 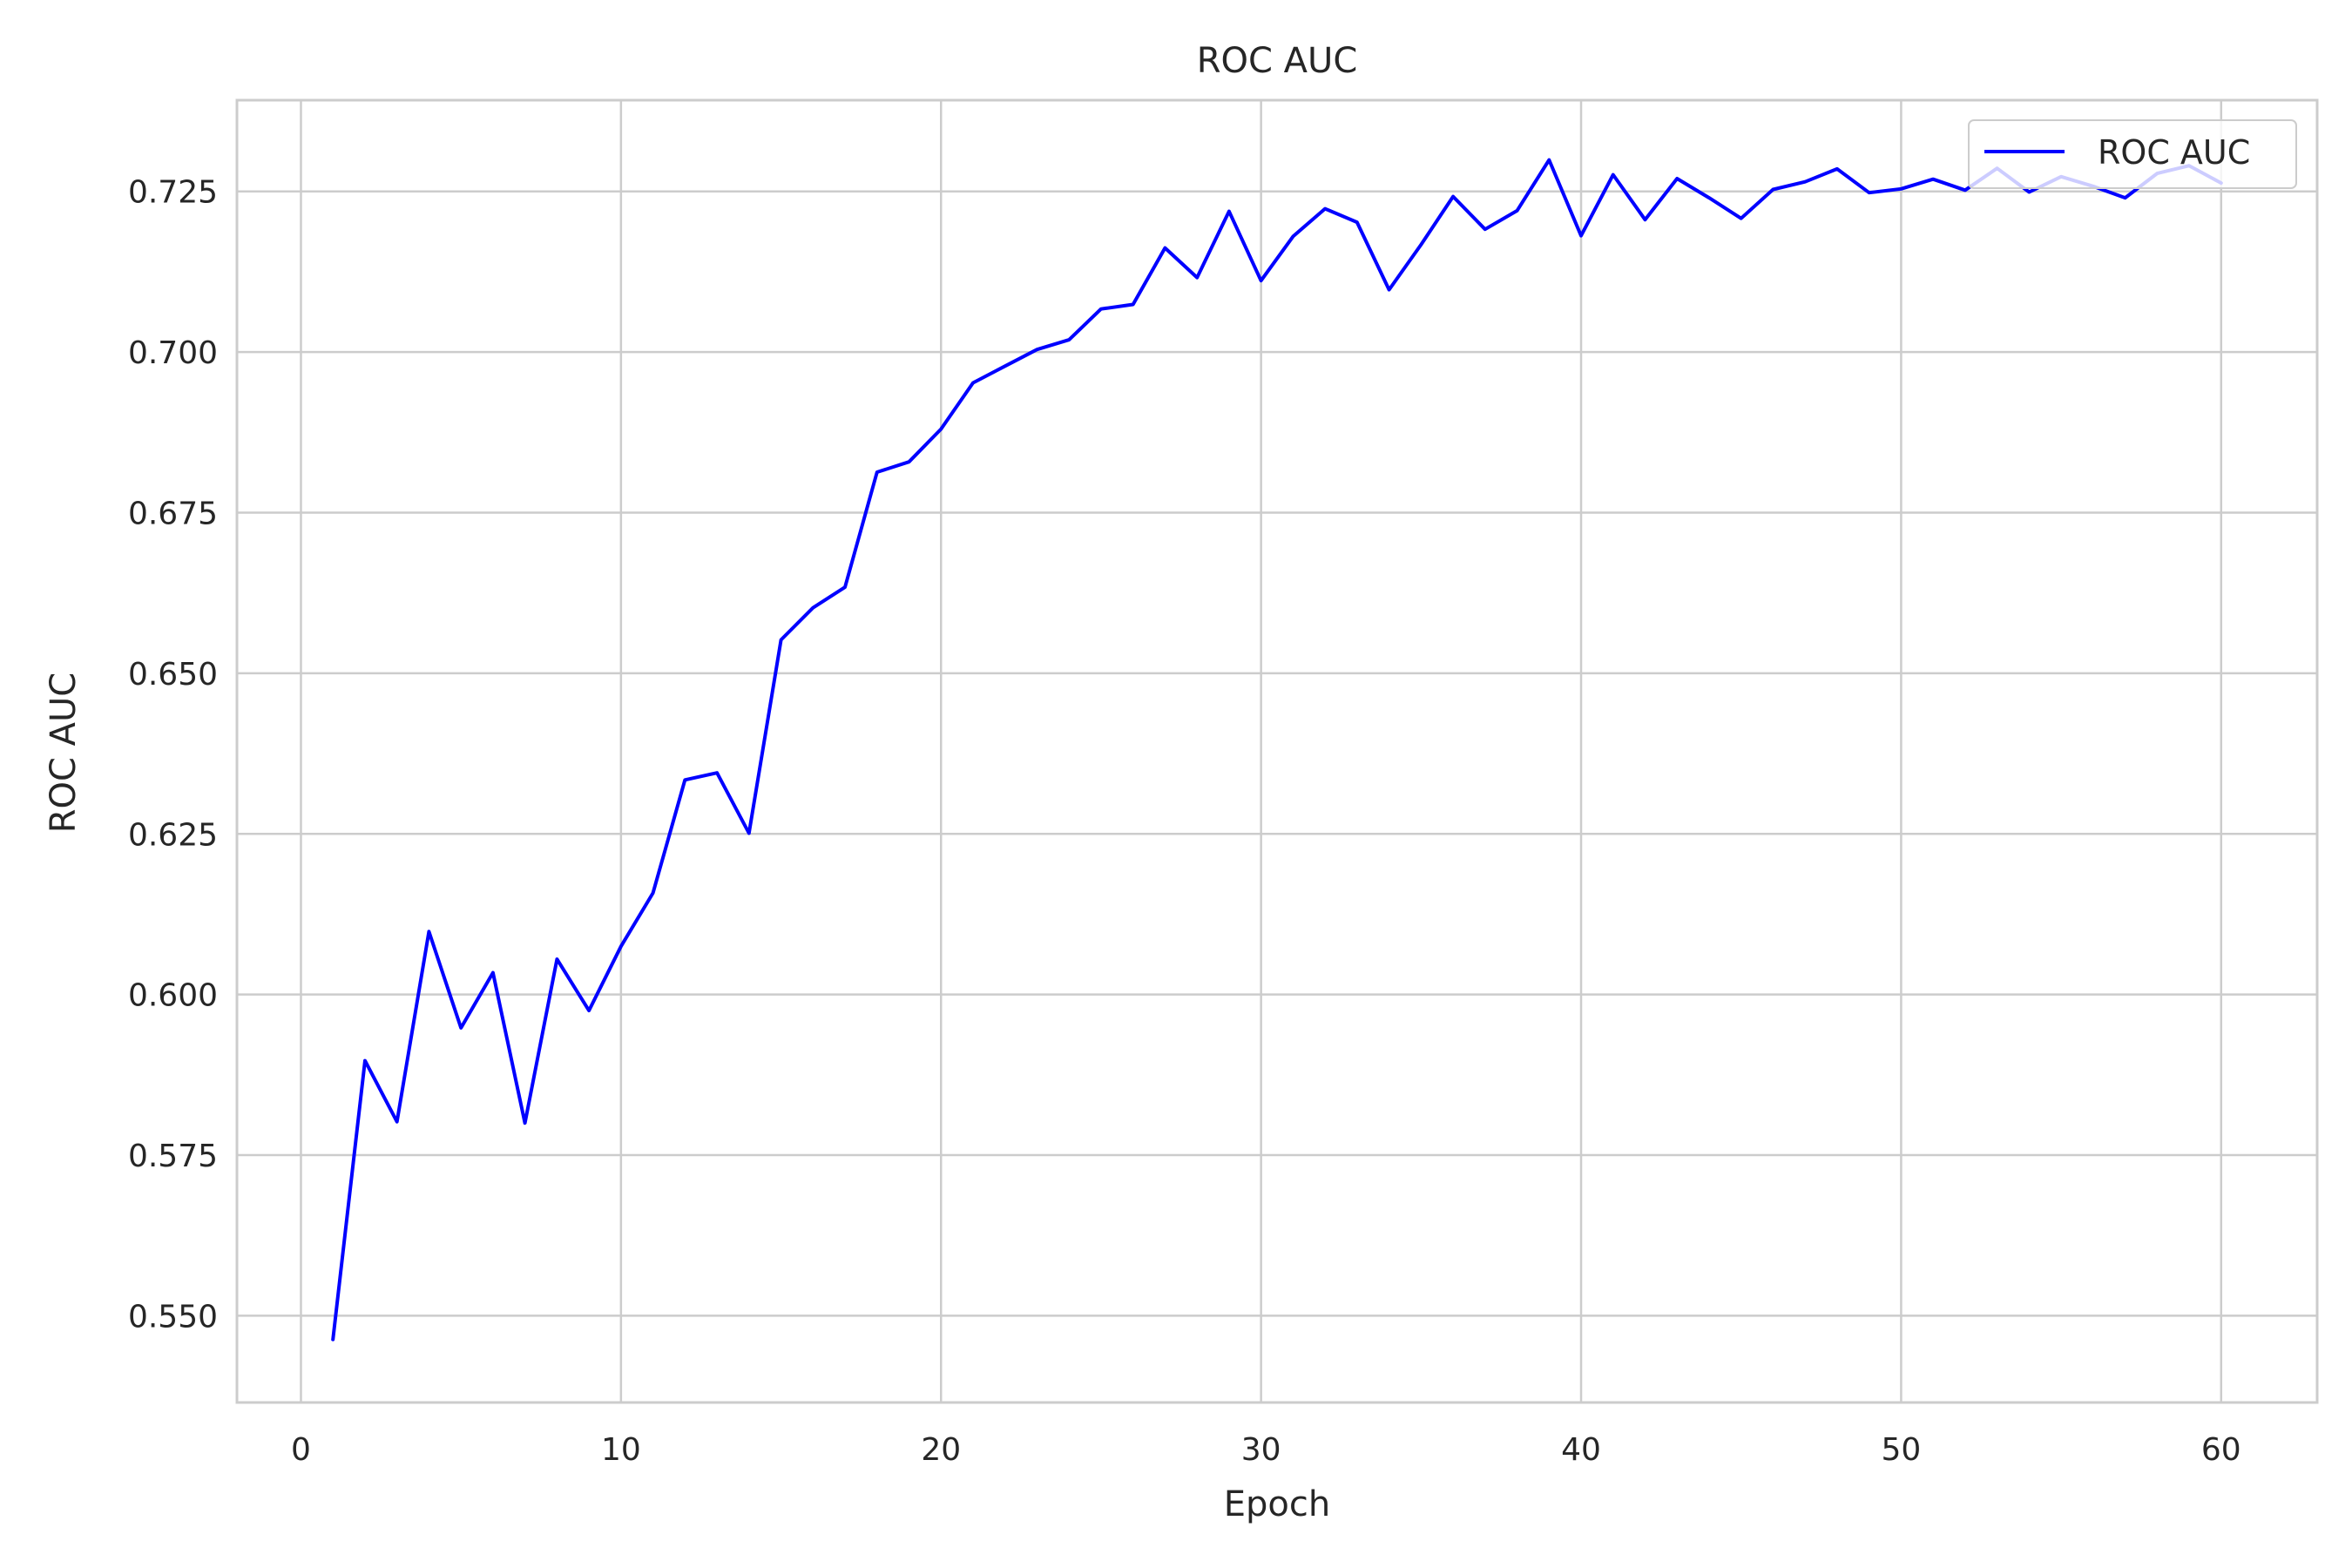 I want to click on x-tick-label: 60, so click(x=2221, y=1450).